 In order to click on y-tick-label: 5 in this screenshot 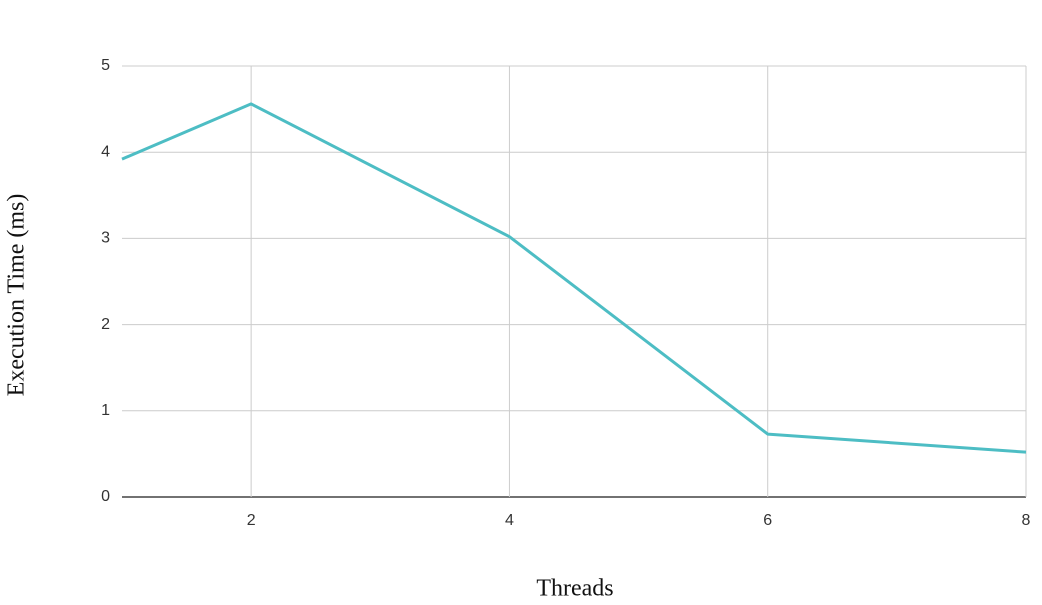, I will do `click(105, 65)`.